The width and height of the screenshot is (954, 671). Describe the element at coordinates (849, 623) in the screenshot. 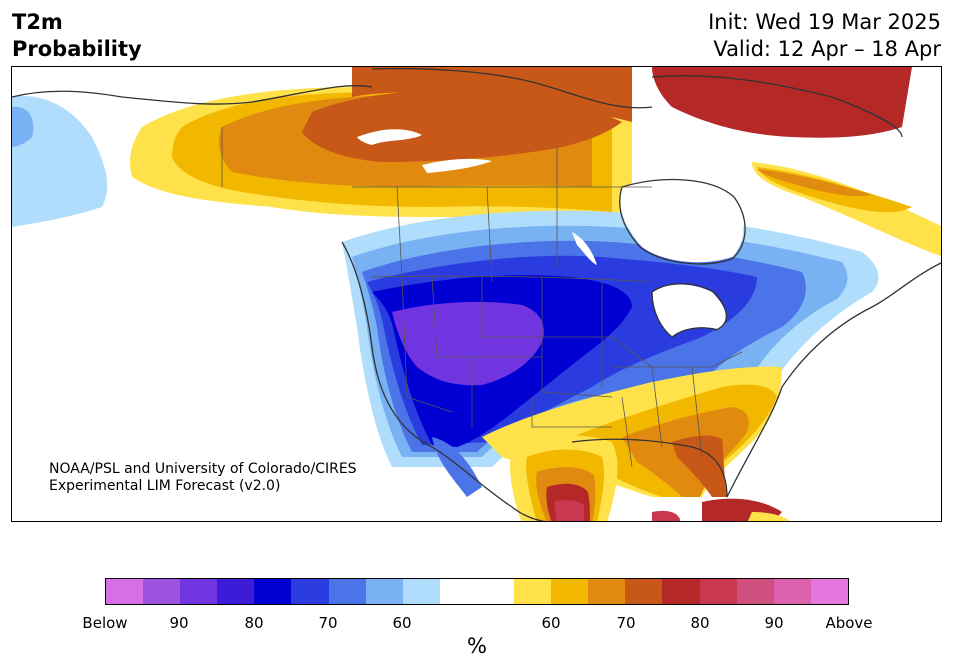

I see `colorbar-tick-above: Above` at that location.